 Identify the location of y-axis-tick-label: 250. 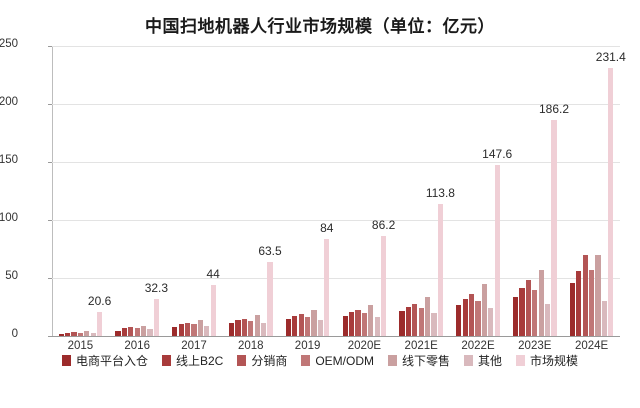
(9, 44).